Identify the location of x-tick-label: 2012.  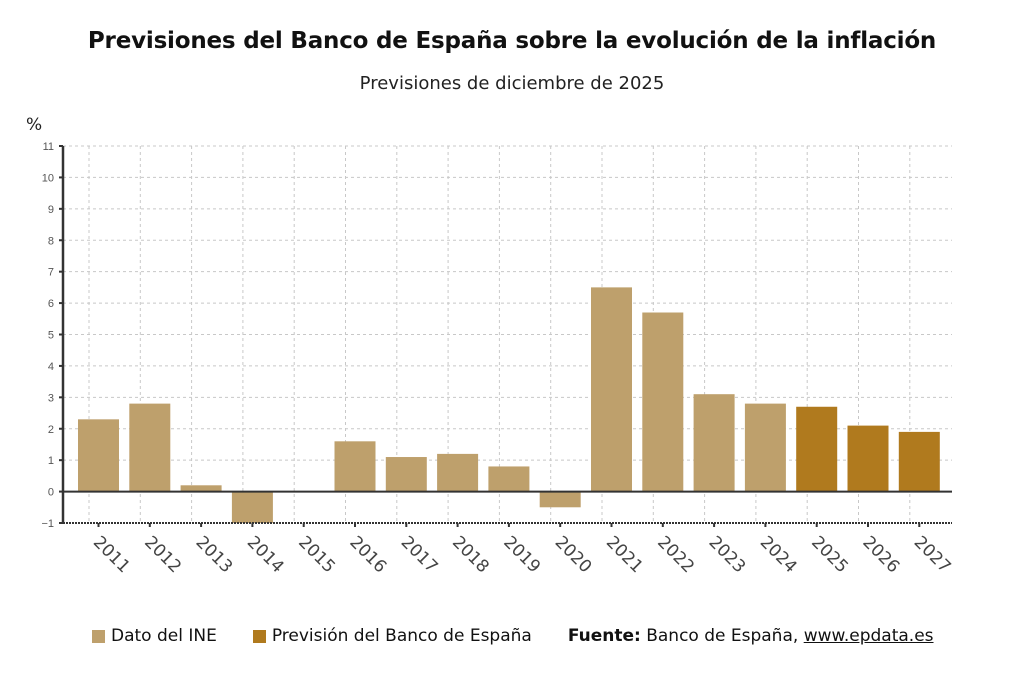
(162, 554).